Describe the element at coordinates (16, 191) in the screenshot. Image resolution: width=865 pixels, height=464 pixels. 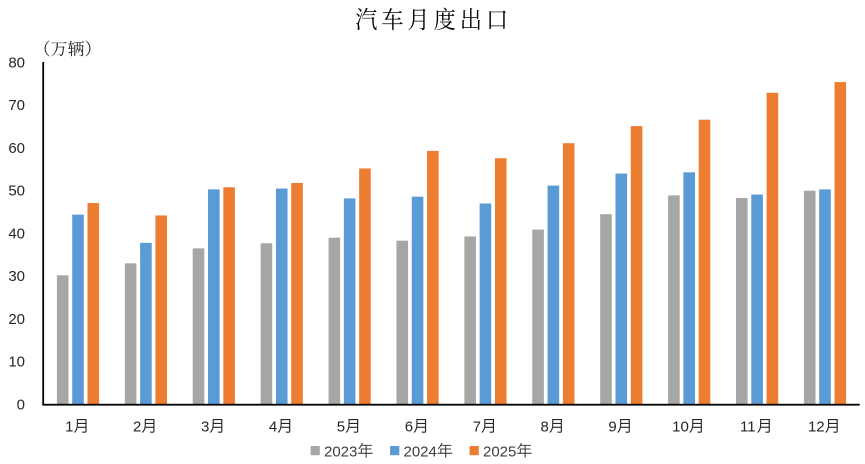
I see `svg-text: 50` at that location.